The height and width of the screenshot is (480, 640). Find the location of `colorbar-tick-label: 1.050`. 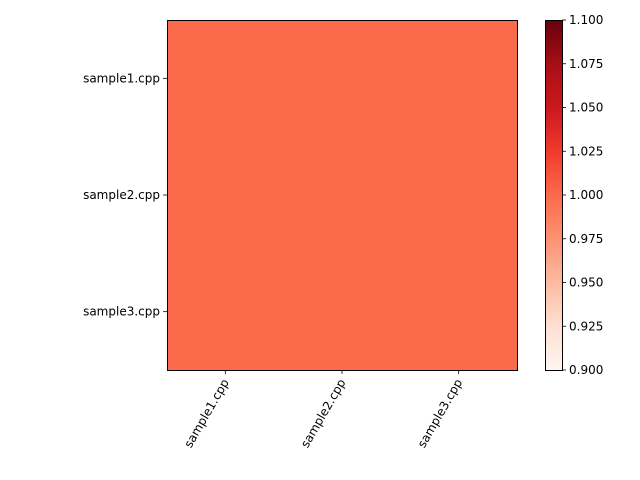

colorbar-tick-label: 1.050 is located at coordinates (586, 108).